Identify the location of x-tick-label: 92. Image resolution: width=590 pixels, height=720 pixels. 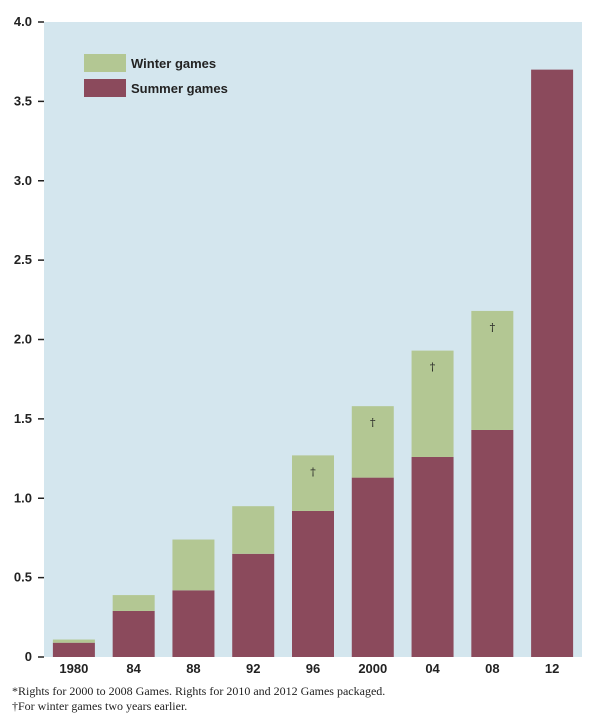
(253, 668).